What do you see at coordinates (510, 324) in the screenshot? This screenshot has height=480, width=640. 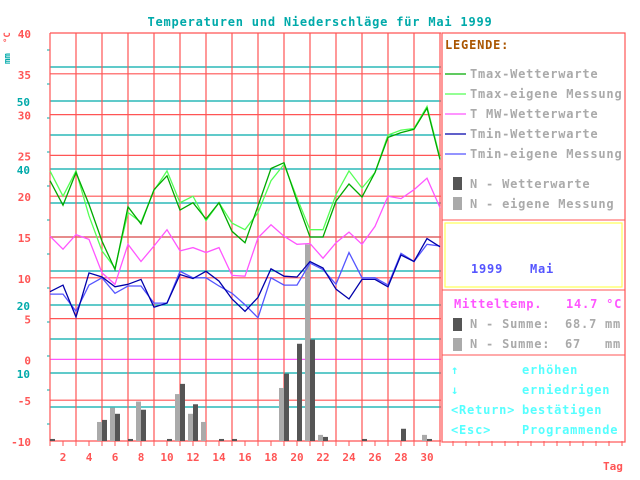 I see `precip-ww-sum-label: N - Summe:` at bounding box center [510, 324].